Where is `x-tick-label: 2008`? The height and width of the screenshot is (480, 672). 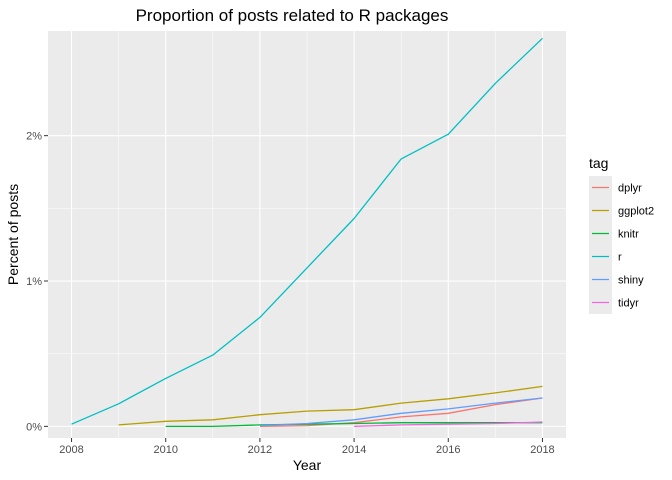 x-tick-label: 2008 is located at coordinates (71, 450).